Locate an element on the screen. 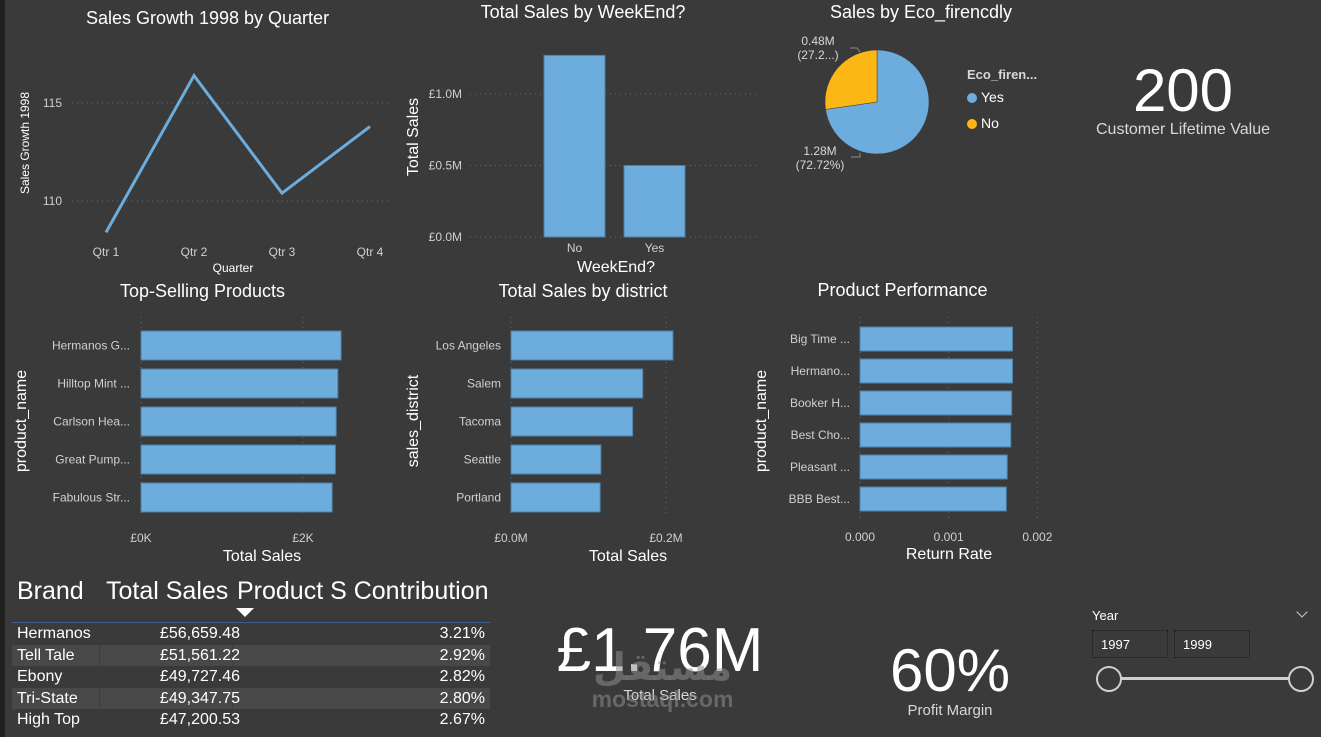 The height and width of the screenshot is (737, 1321). profit-margin-value: 60% is located at coordinates (950, 670).